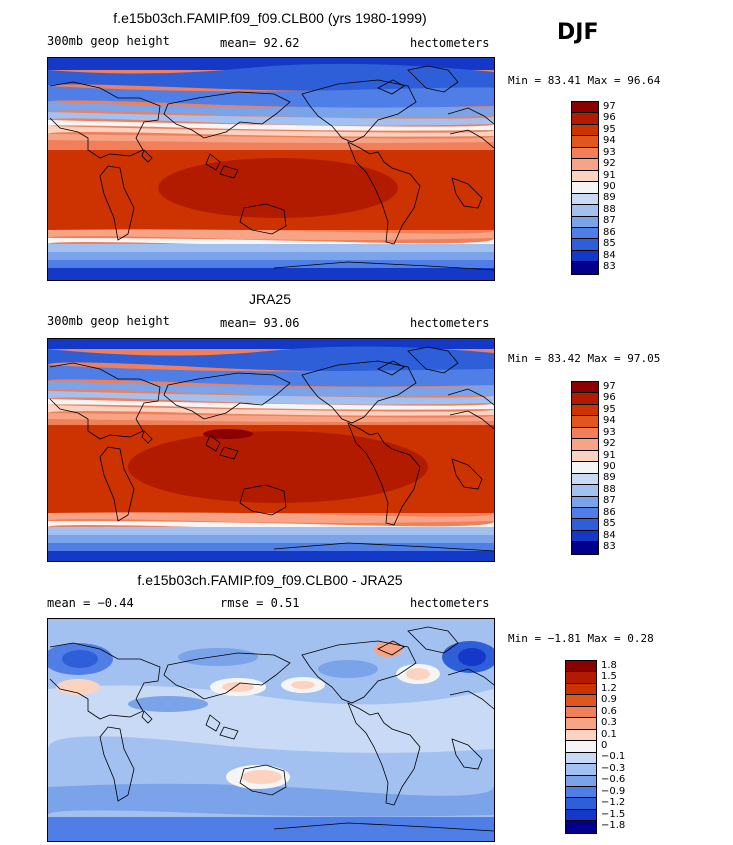 The height and width of the screenshot is (845, 733). What do you see at coordinates (604, 745) in the screenshot?
I see `colorbar-level-label: 0` at bounding box center [604, 745].